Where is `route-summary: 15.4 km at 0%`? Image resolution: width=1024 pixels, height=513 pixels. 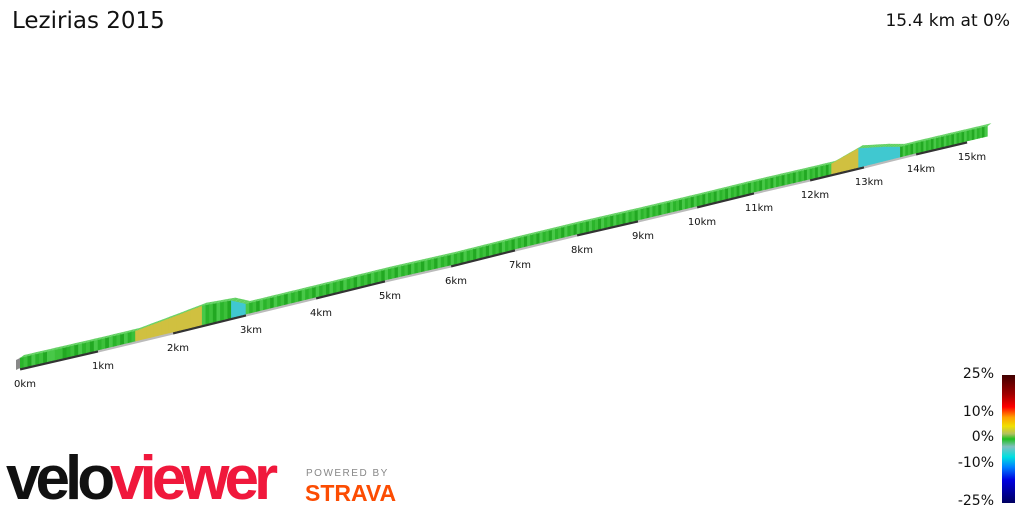
route-summary: 15.4 km at 0% is located at coordinates (947, 21).